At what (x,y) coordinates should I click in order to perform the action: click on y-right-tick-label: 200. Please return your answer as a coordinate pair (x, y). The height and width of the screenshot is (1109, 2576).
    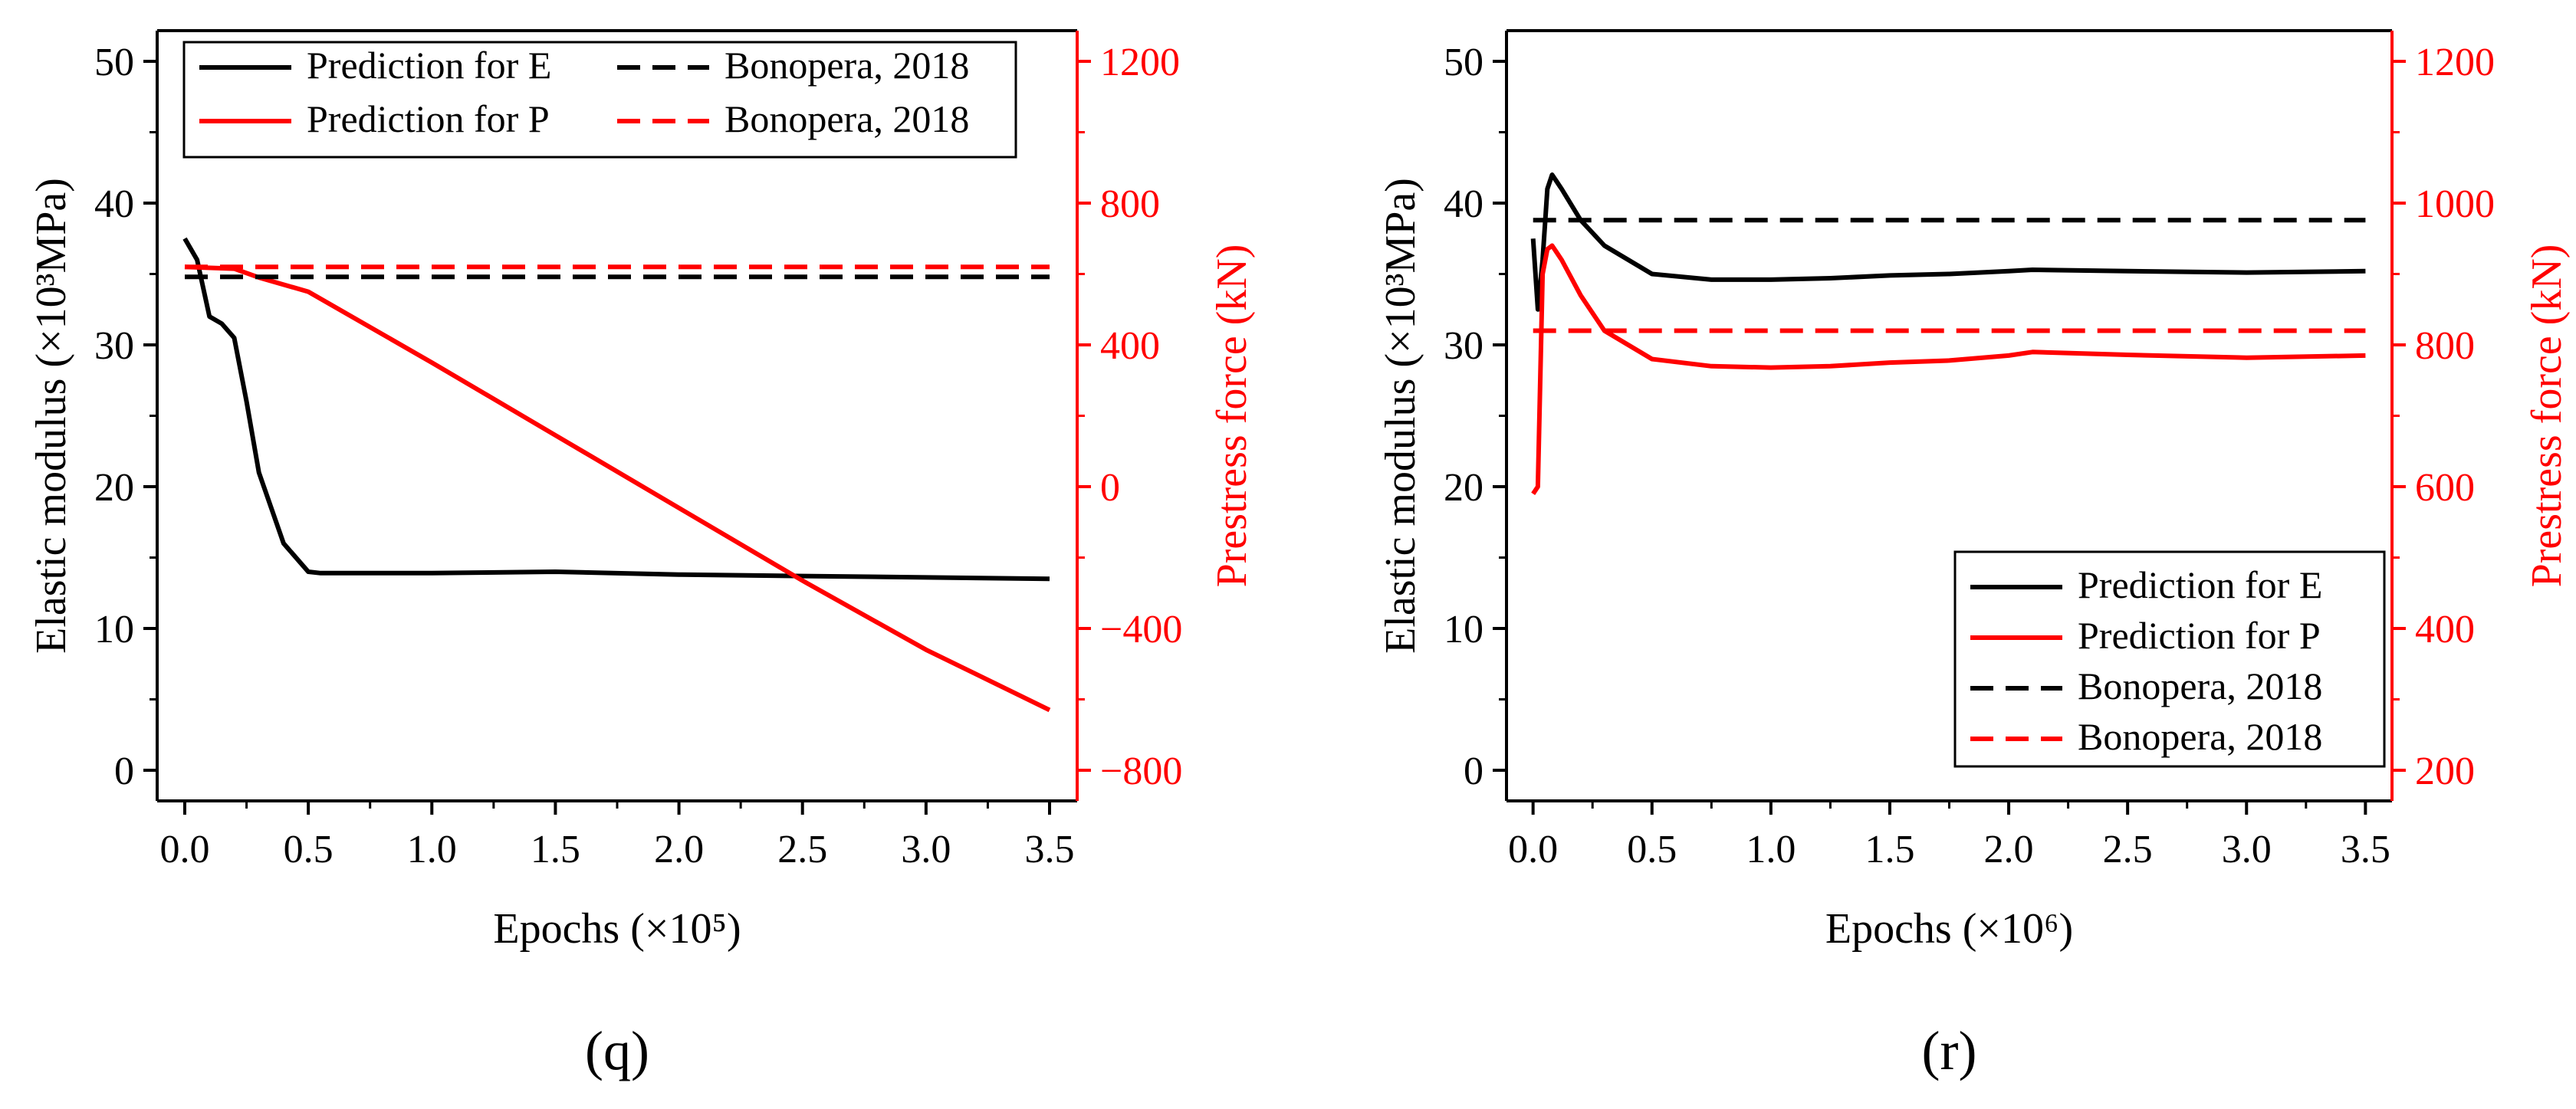
    Looking at the image, I should click on (2445, 771).